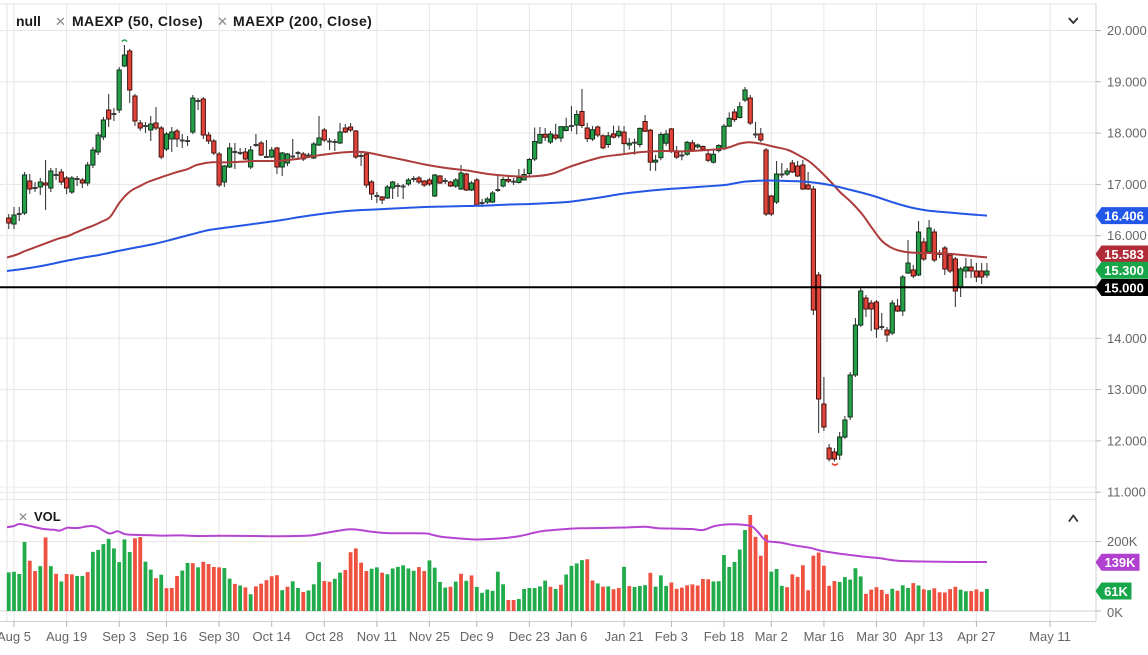 This screenshot has width=1148, height=655. What do you see at coordinates (166, 636) in the screenshot?
I see `svg-text: Sep 16` at bounding box center [166, 636].